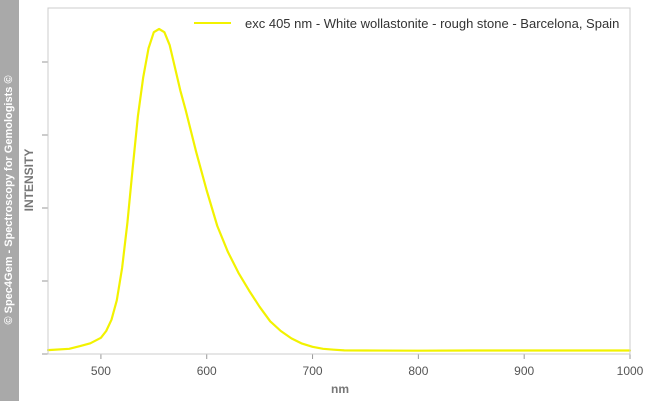  What do you see at coordinates (630, 371) in the screenshot?
I see `x-tick-label-1000: 1000` at bounding box center [630, 371].